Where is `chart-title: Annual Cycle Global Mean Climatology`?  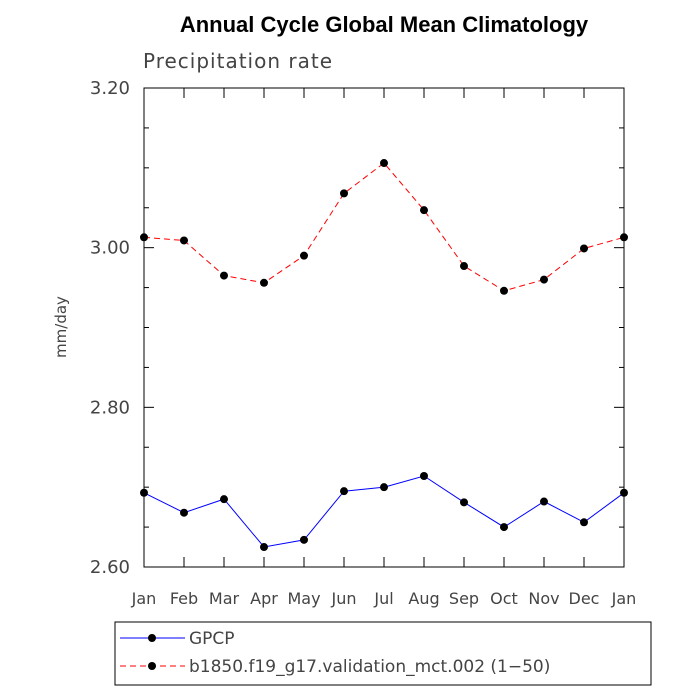 chart-title: Annual Cycle Global Mean Climatology is located at coordinates (384, 24).